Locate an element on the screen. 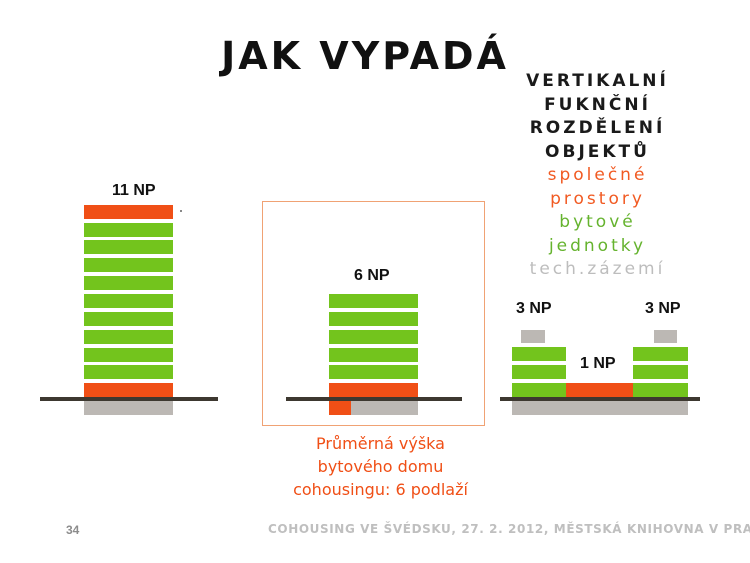 This screenshot has width=750, height=563. low-basement-technical is located at coordinates (600, 408).